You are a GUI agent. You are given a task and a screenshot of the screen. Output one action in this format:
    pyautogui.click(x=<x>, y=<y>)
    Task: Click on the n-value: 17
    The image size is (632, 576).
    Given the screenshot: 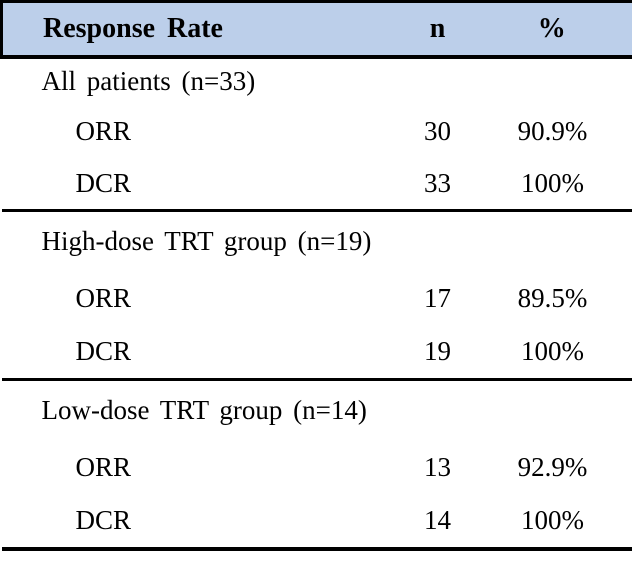 What is the action you would take?
    pyautogui.click(x=437, y=298)
    